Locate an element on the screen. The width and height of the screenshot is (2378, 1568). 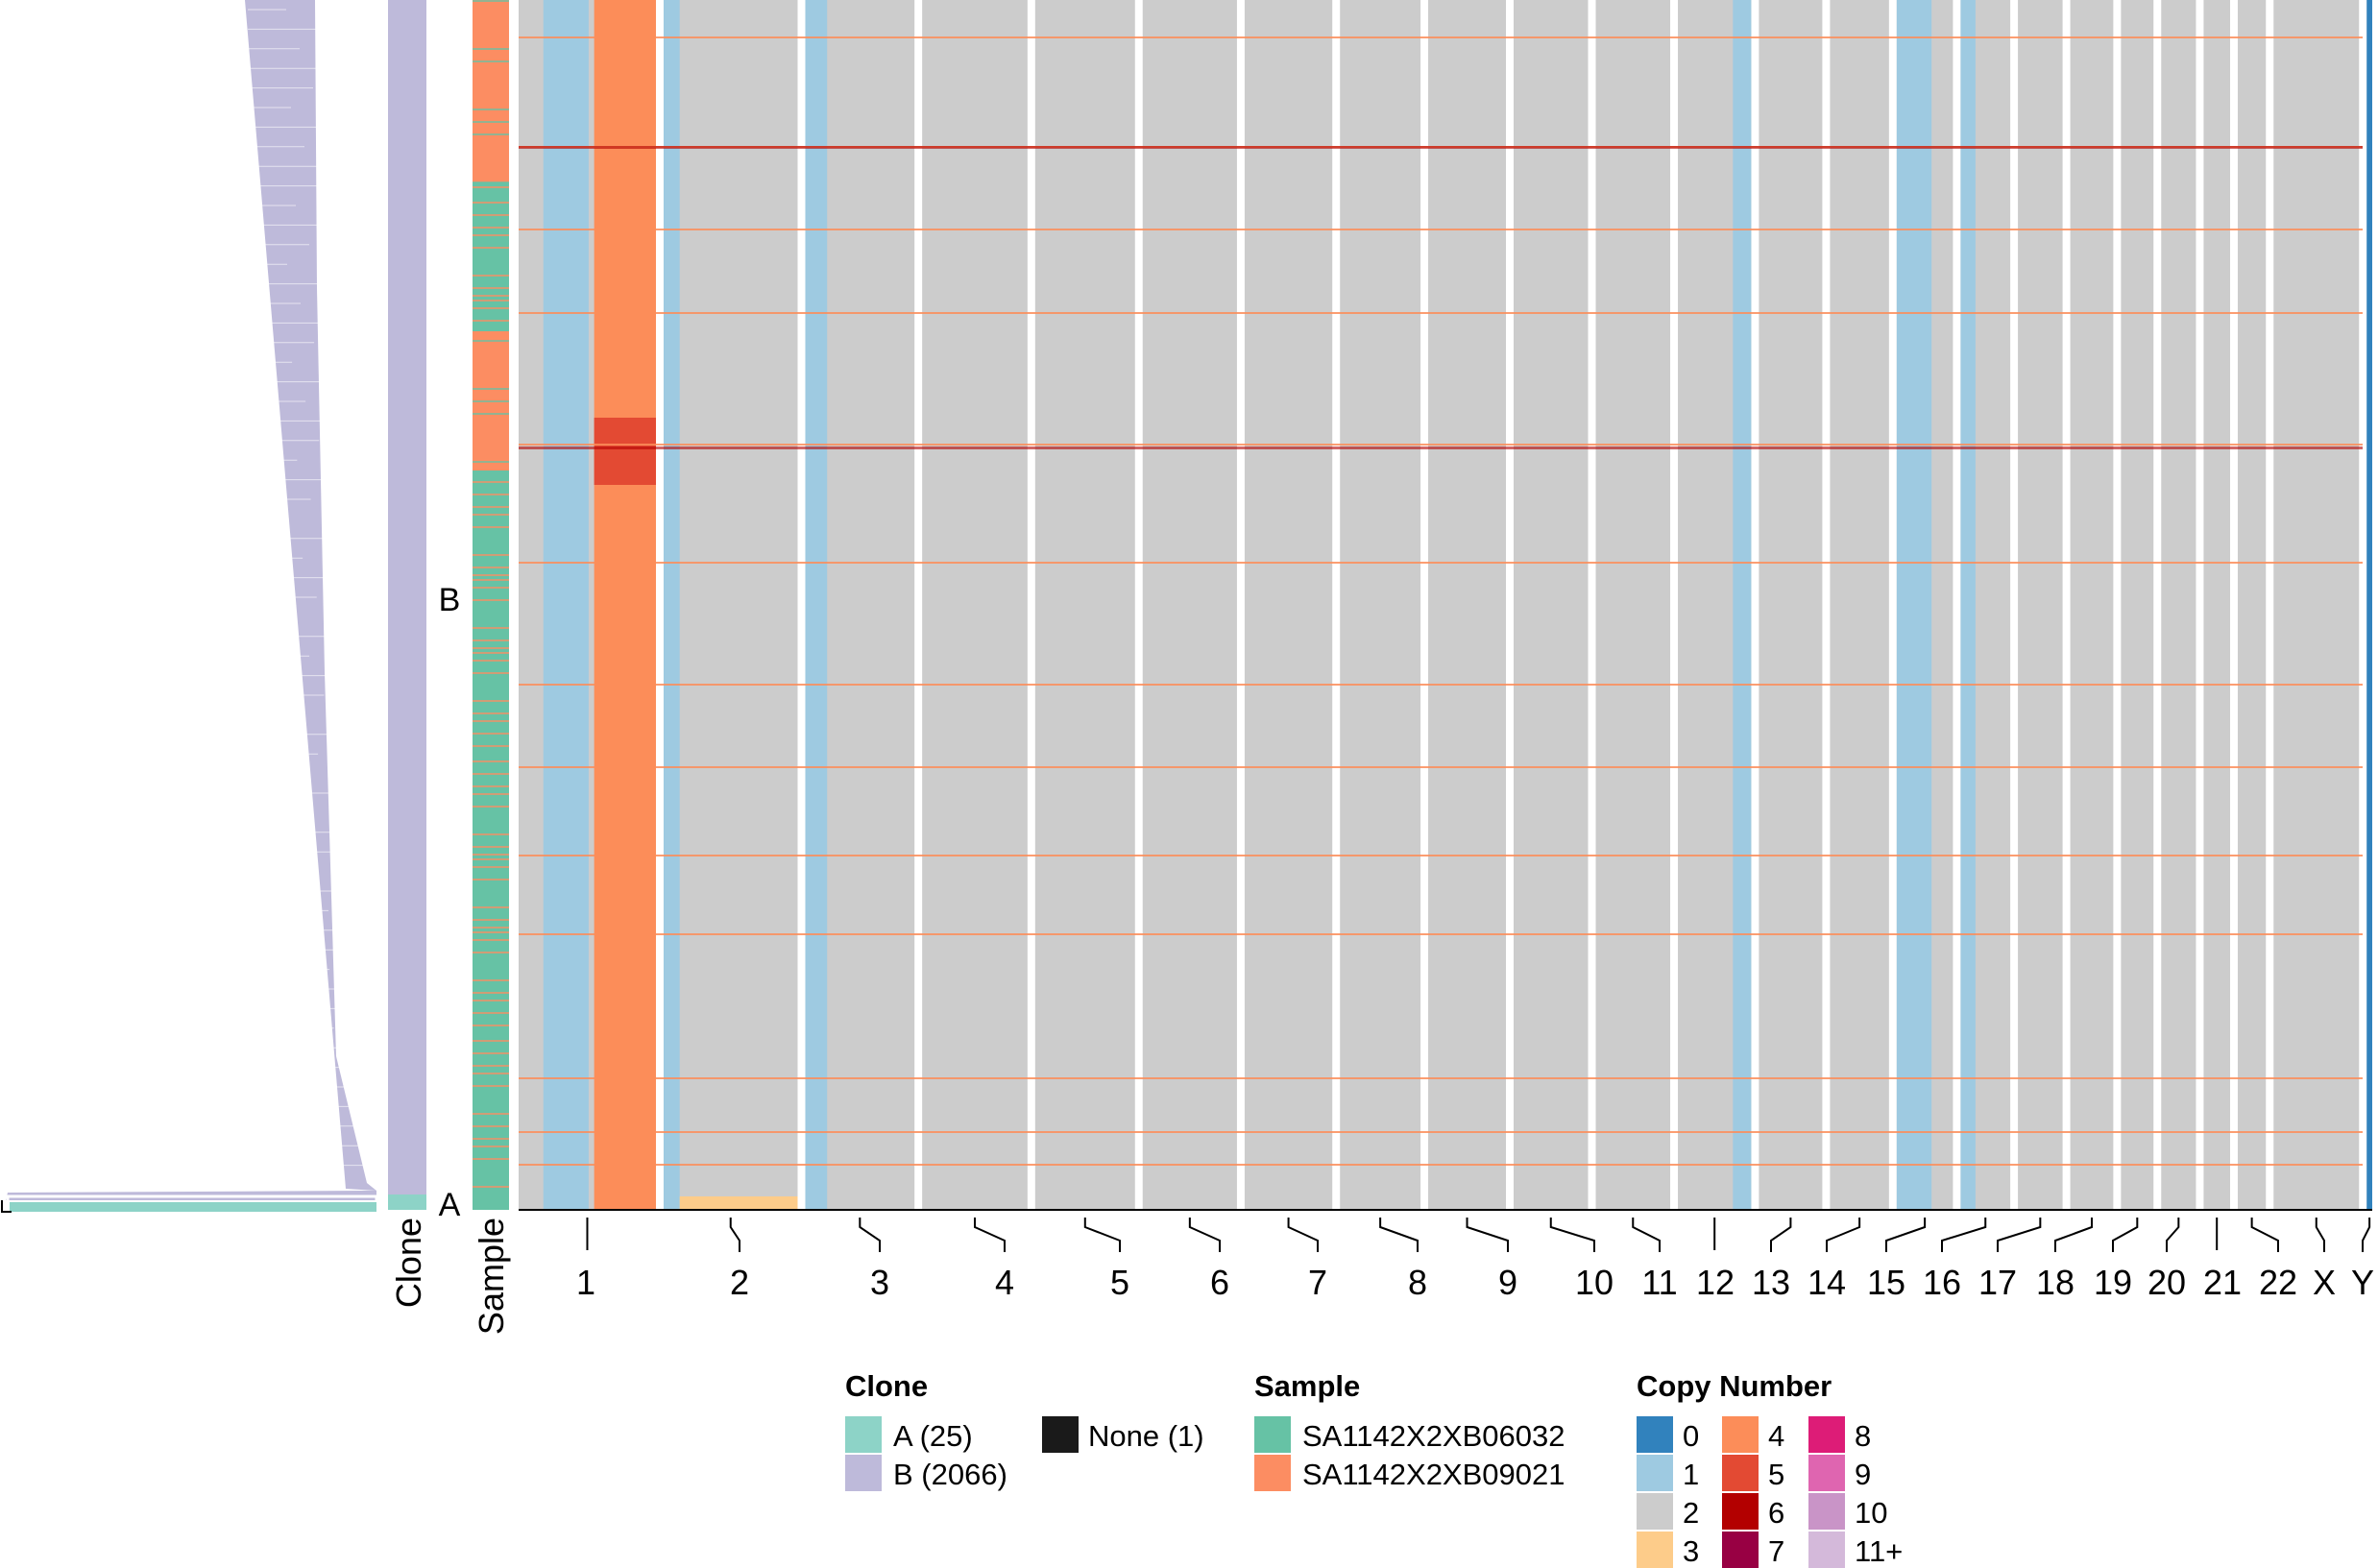
legend-label-cn-2: 2 is located at coordinates (1691, 1513).